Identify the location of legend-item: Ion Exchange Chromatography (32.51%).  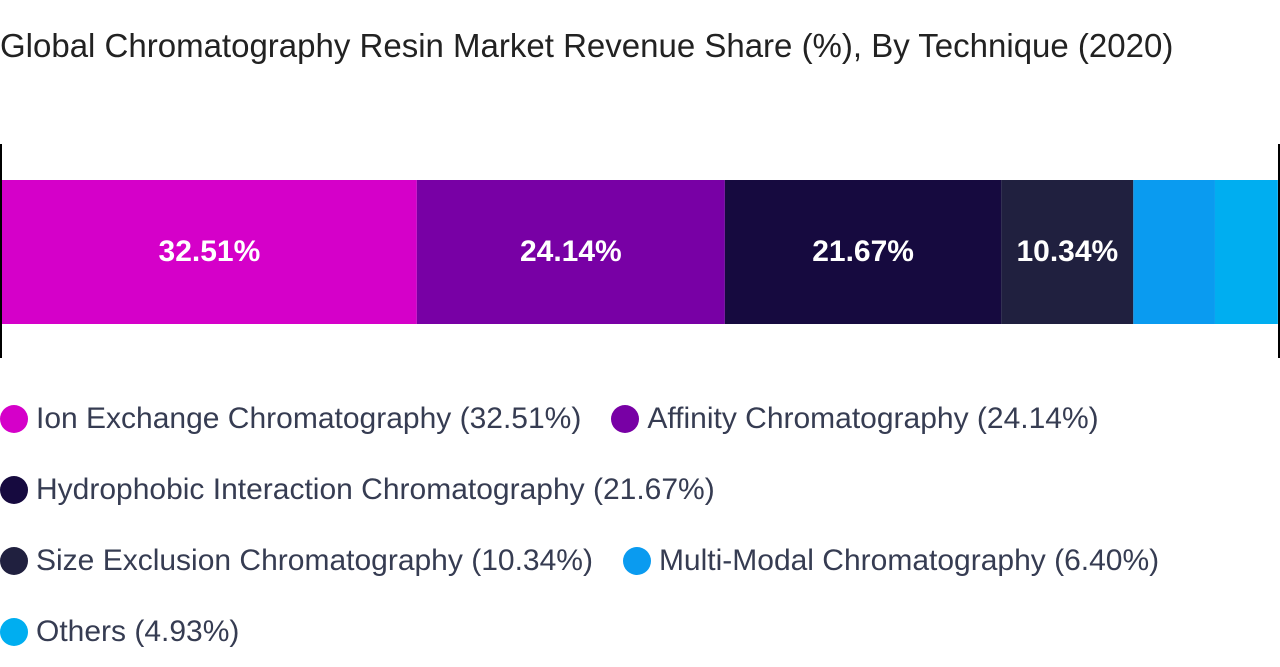
(290, 418).